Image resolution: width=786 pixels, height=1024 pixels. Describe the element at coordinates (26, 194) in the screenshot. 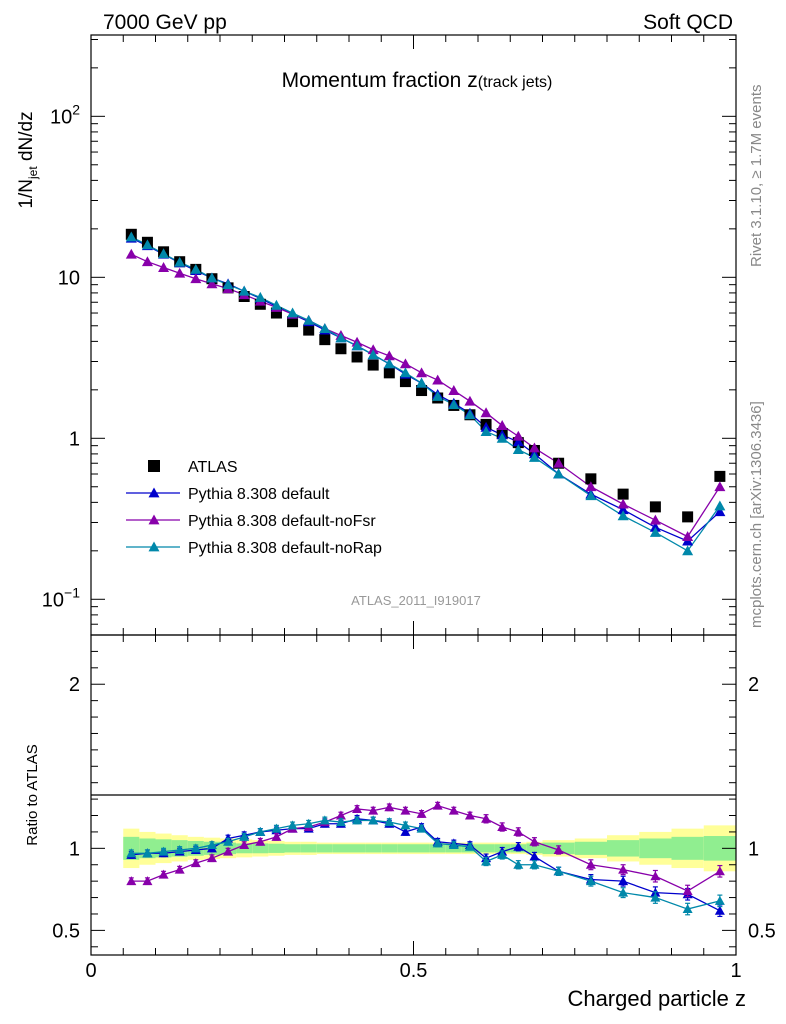

I see `ylabel-pre: 1/N` at that location.